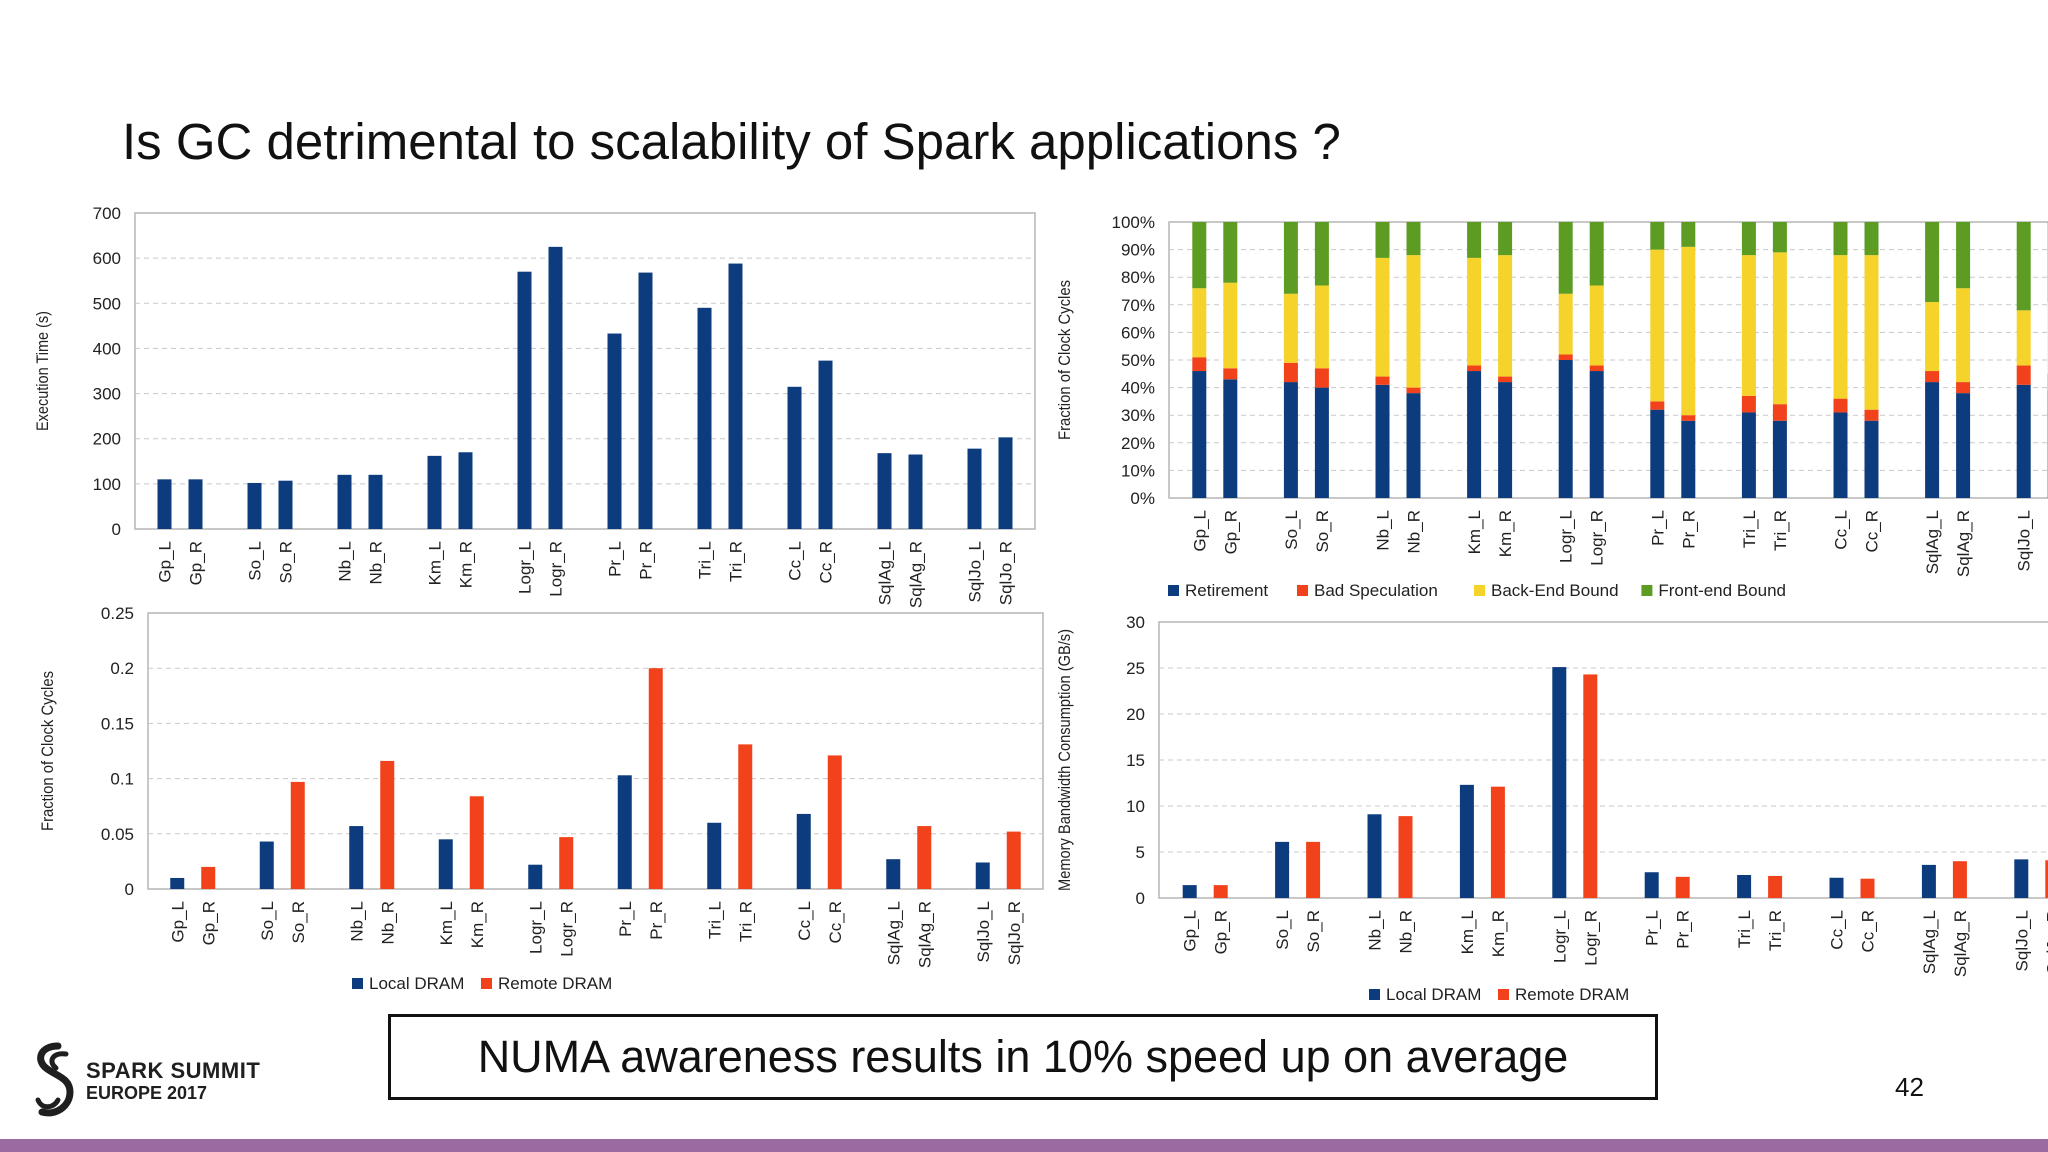 This screenshot has width=2048, height=1152. Describe the element at coordinates (1024, 1145) in the screenshot. I see `bottom-accent-bar` at that location.